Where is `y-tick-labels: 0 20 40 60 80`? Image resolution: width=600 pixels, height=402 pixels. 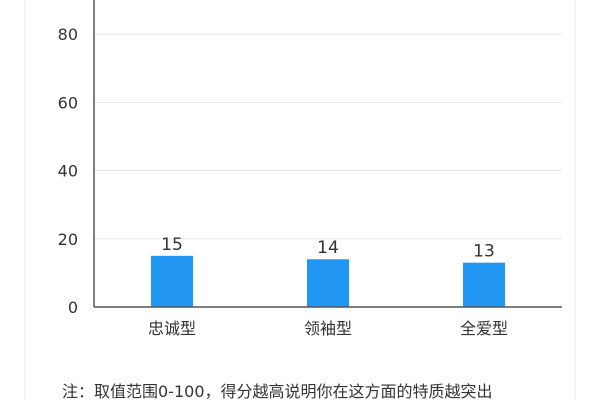
y-tick-labels: 0 20 40 60 80 is located at coordinates (68, 171).